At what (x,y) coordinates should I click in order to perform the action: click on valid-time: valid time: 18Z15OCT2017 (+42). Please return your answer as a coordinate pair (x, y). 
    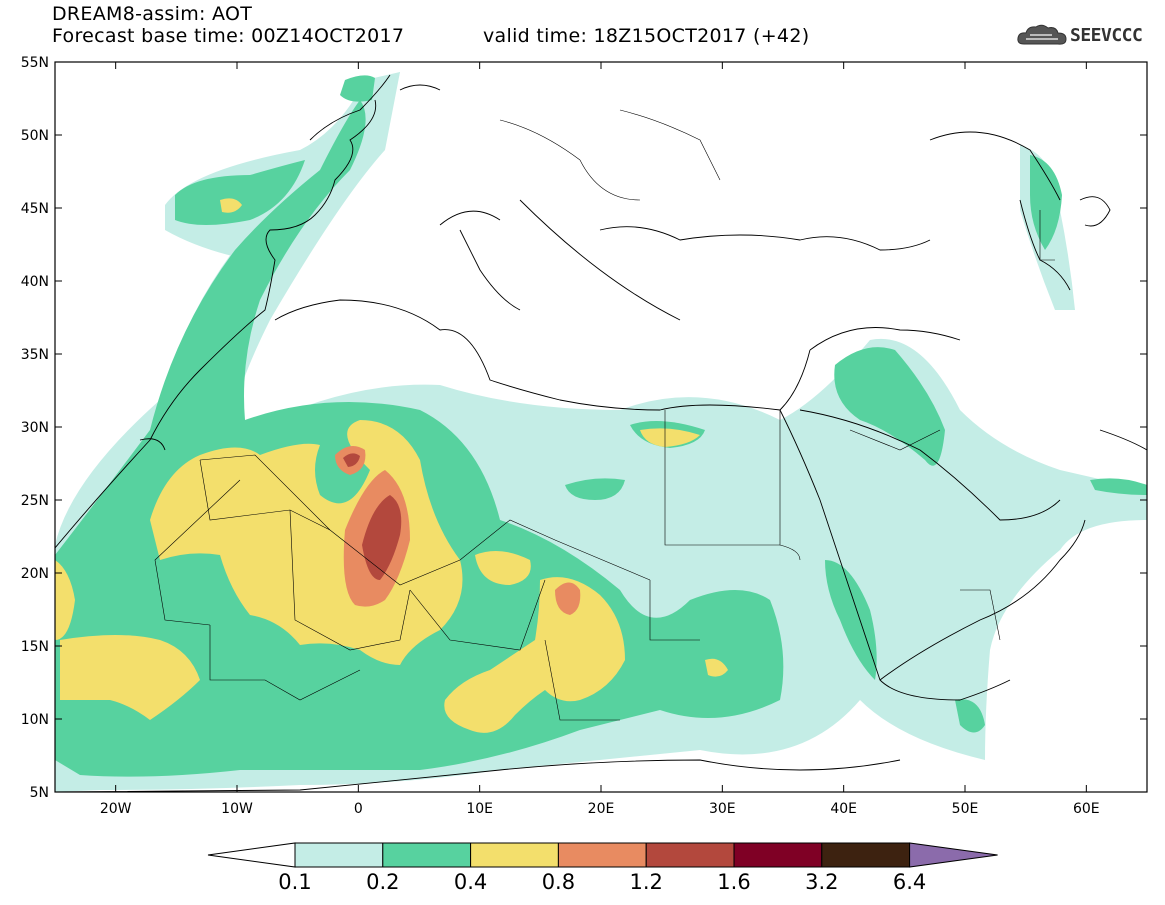
    Looking at the image, I should click on (646, 36).